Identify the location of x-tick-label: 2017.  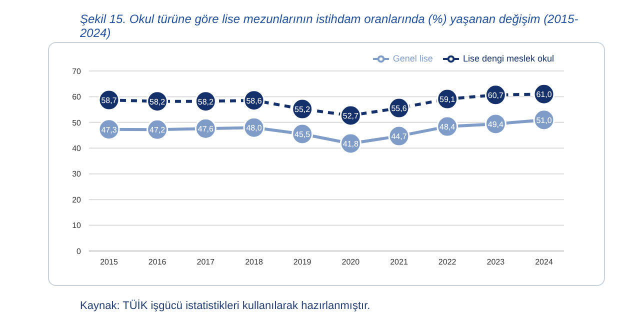
(206, 262).